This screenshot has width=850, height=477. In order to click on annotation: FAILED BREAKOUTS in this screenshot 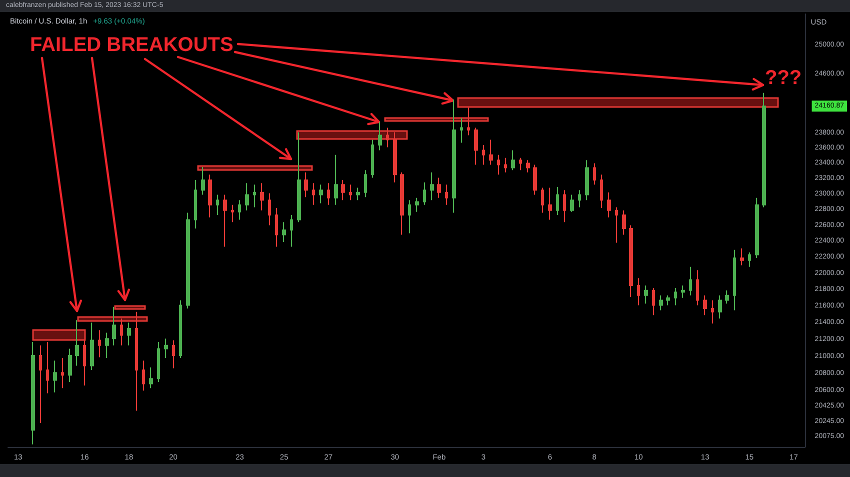, I will do `click(132, 45)`.